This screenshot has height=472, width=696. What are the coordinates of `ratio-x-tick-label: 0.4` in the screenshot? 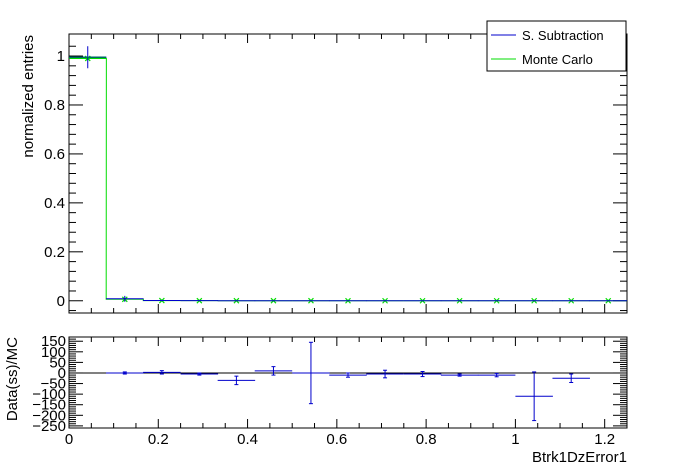 It's located at (247, 439).